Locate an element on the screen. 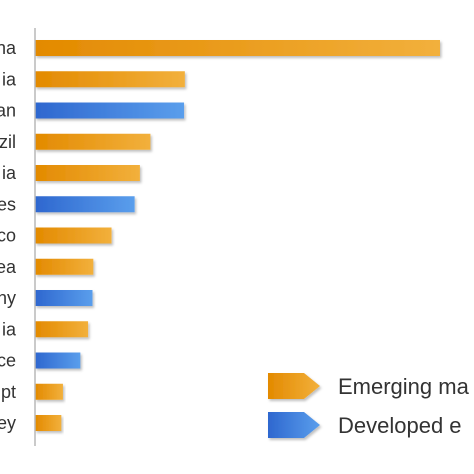 The height and width of the screenshot is (474, 474). category-label-7: co is located at coordinates (8, 236).